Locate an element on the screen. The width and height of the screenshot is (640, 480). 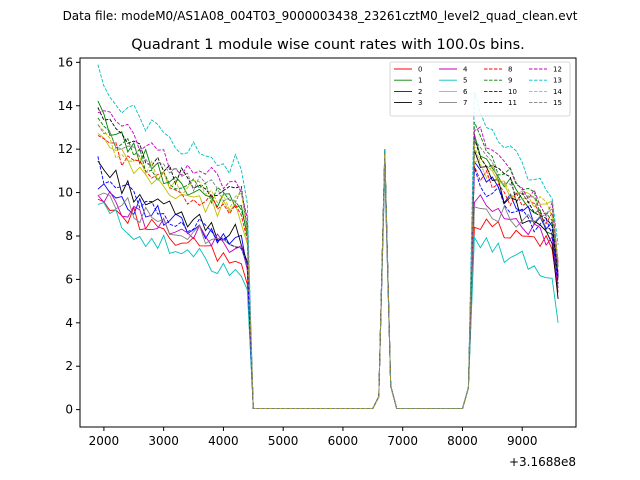
legend-label-1: 1 is located at coordinates (420, 81).